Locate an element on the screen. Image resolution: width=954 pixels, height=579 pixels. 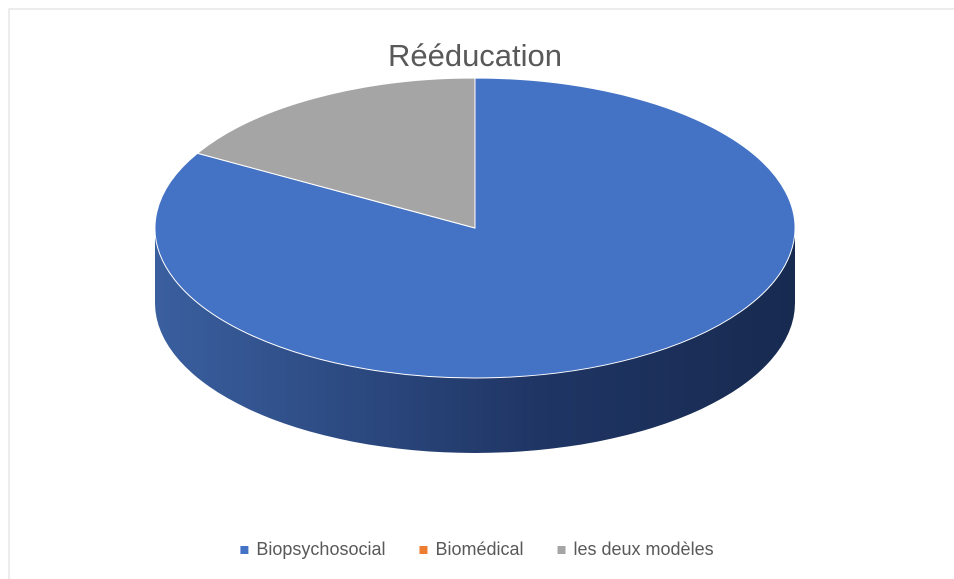
legend-label: Biopsychosocial is located at coordinates (320, 549).